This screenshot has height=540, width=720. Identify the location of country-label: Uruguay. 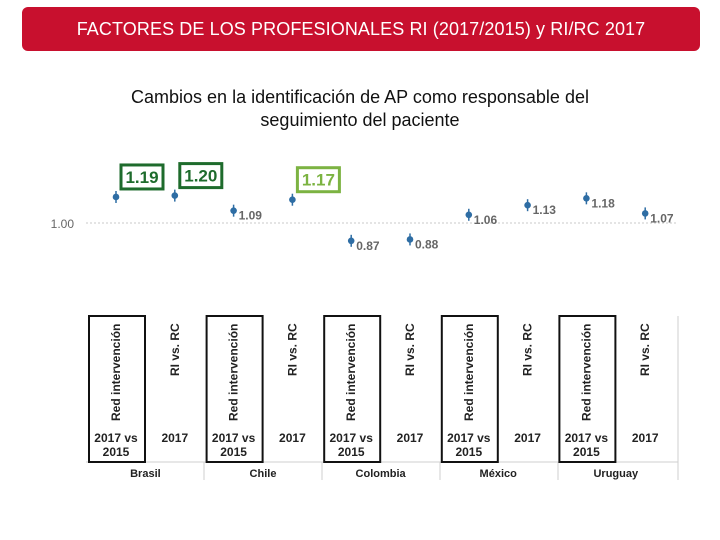
(616, 474).